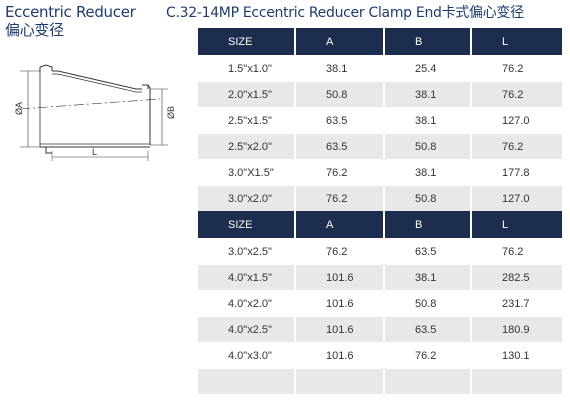 This screenshot has height=401, width=570. Describe the element at coordinates (247, 68) in the screenshot. I see `cell-size: 1.5"x1.0"` at that location.